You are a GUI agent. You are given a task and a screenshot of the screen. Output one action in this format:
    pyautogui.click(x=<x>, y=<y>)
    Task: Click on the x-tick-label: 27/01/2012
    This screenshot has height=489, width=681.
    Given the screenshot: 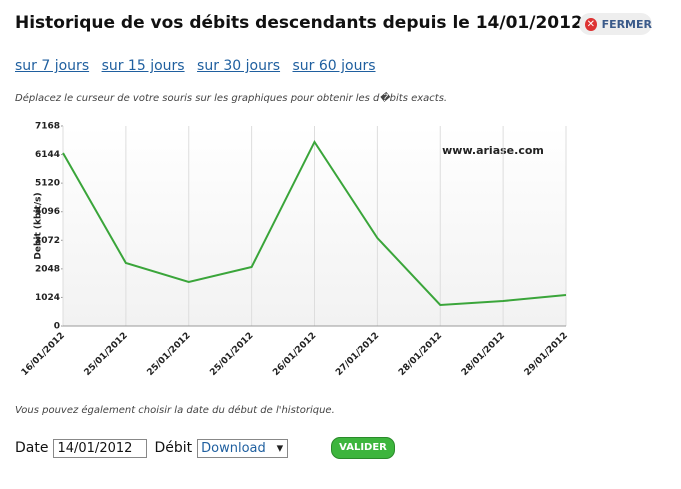 What is the action you would take?
    pyautogui.click(x=357, y=354)
    